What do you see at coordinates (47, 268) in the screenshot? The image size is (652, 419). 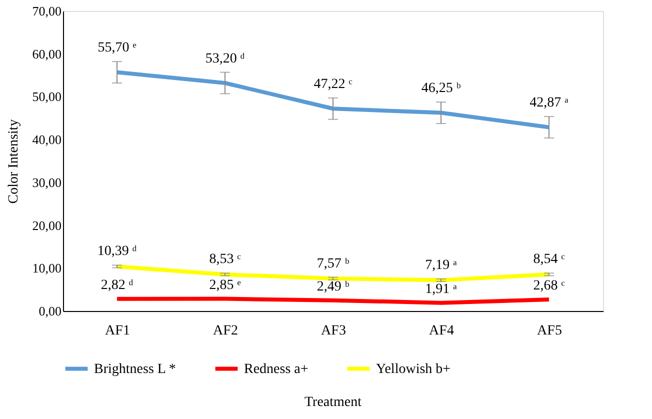 I see `y-tick-label: 10,00` at bounding box center [47, 268].